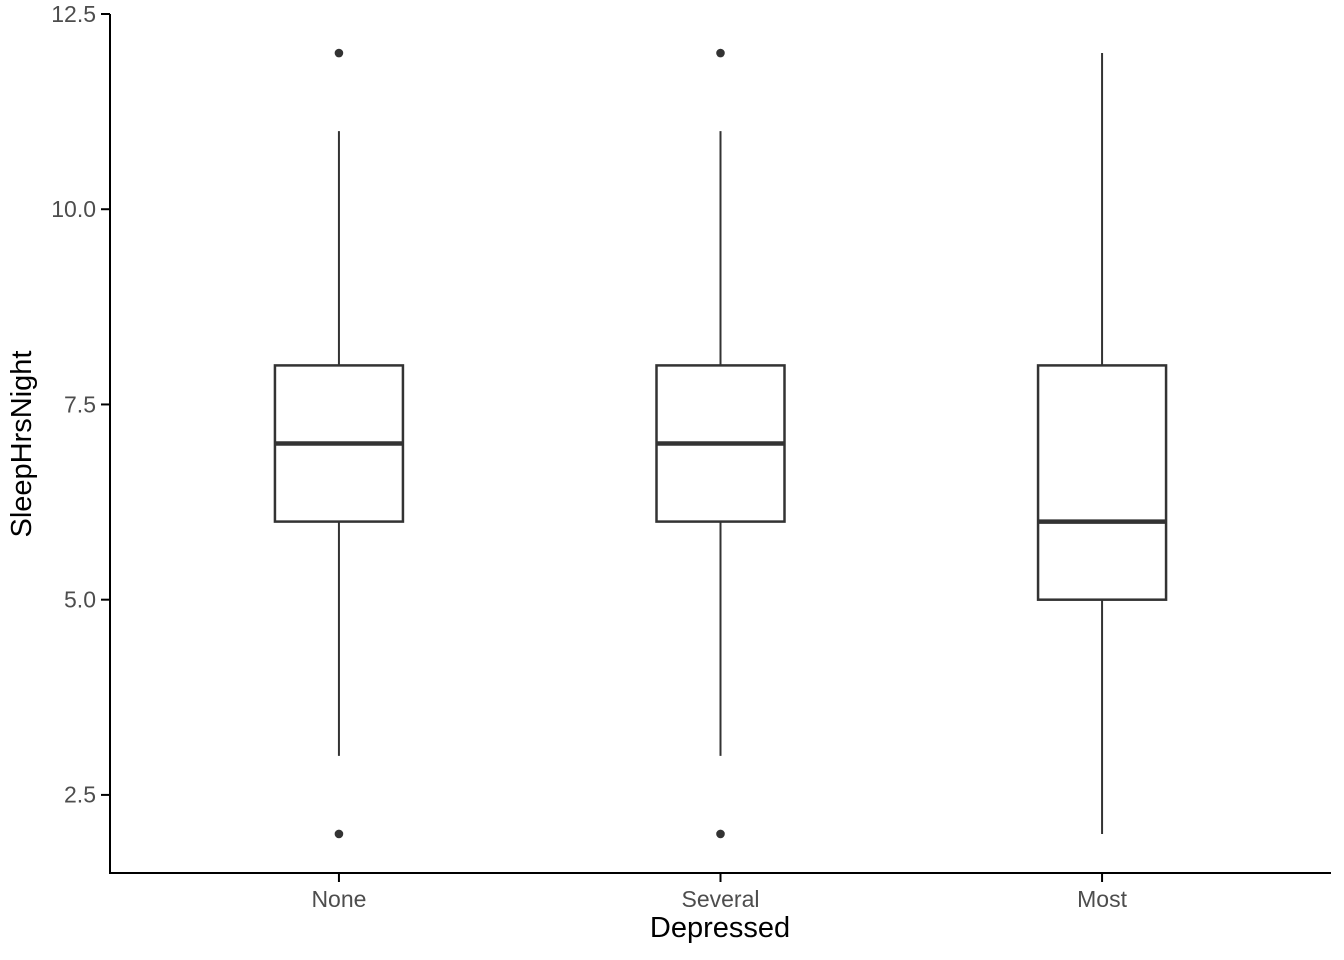 The image size is (1344, 960). I want to click on iqr-box, so click(1102, 482).